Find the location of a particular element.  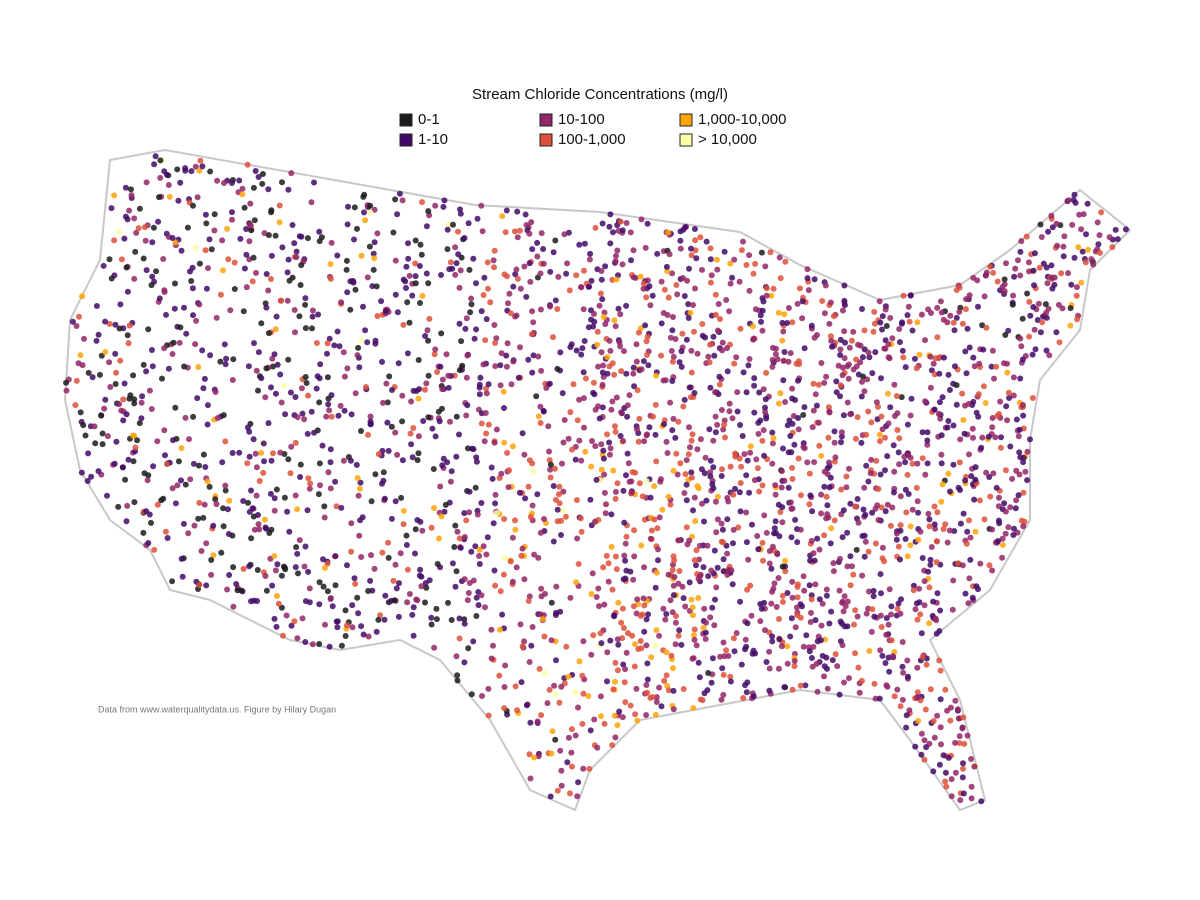

legend-swatch is located at coordinates (546, 140).